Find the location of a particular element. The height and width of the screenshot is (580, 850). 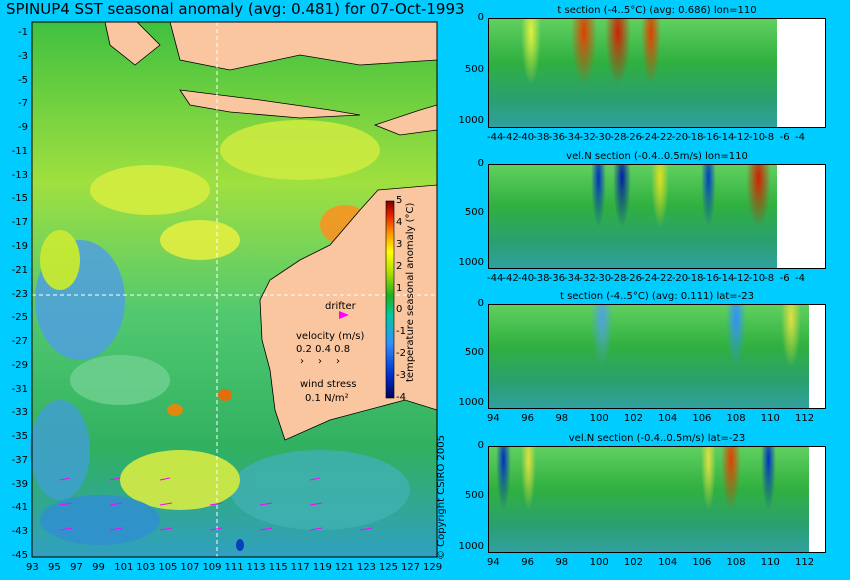

lat-tick-label: -3 is located at coordinates (23, 56).